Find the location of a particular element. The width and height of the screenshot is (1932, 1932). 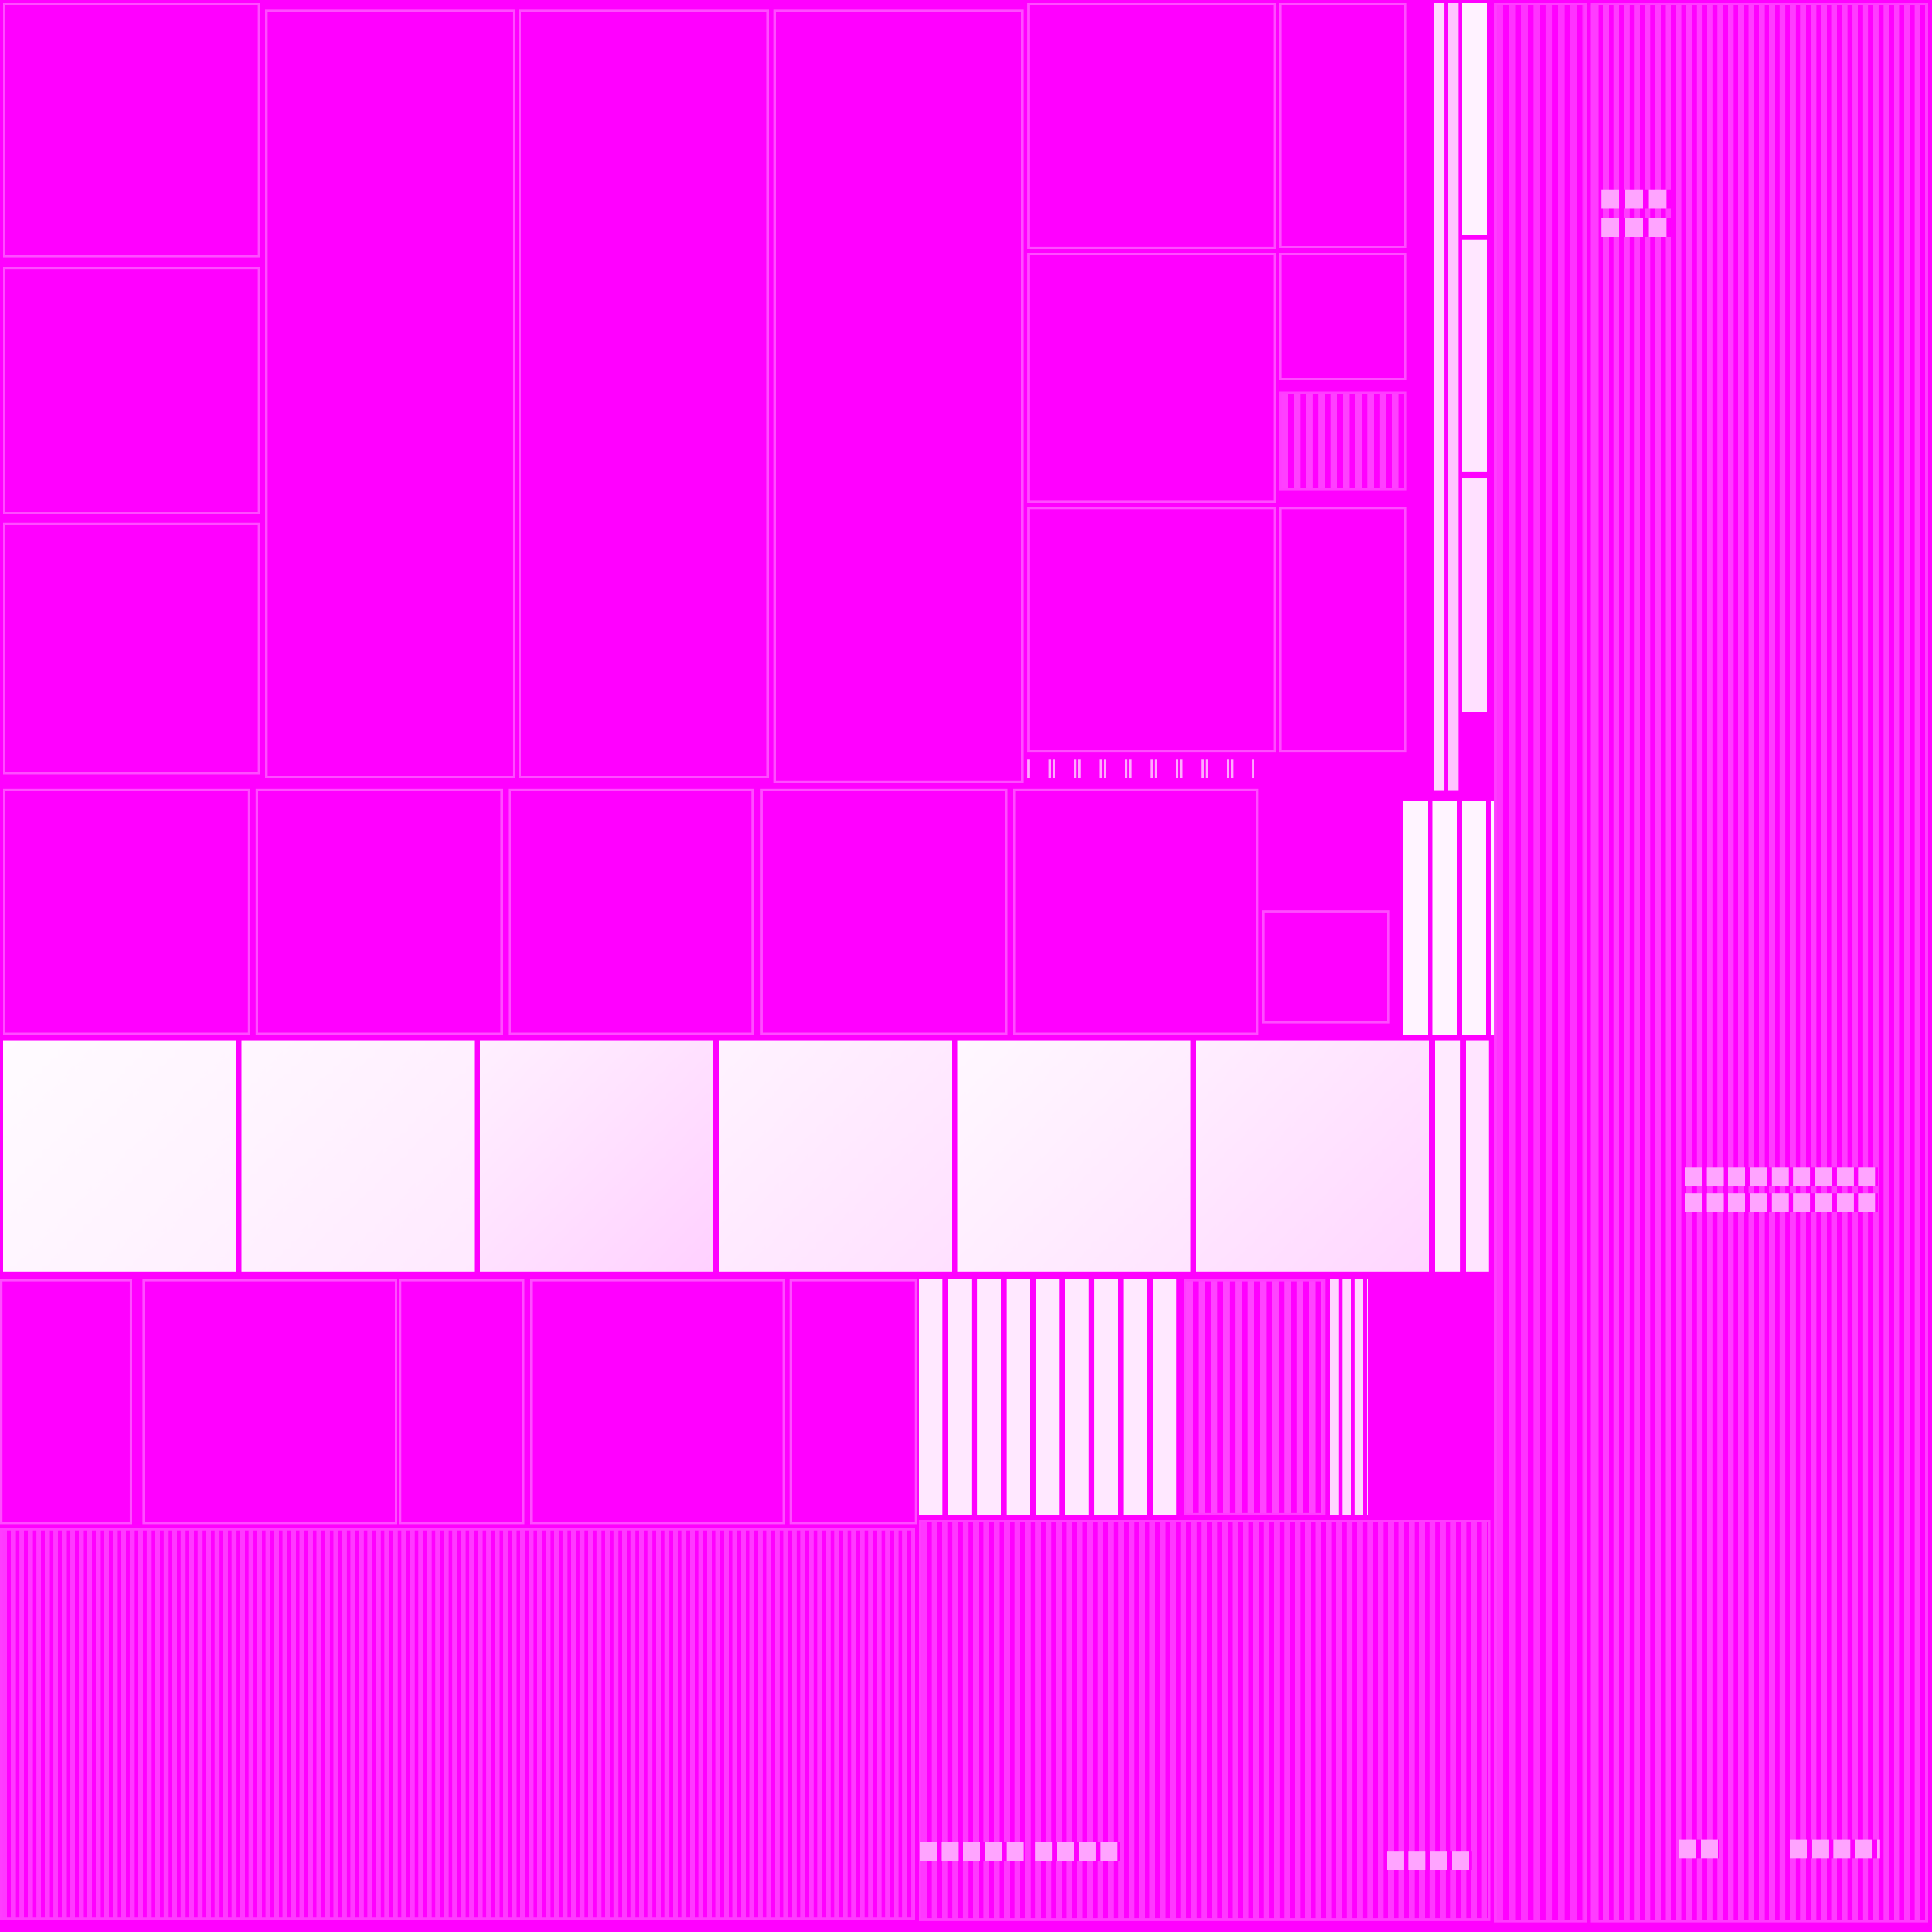

square-row is located at coordinates (1140, 768).